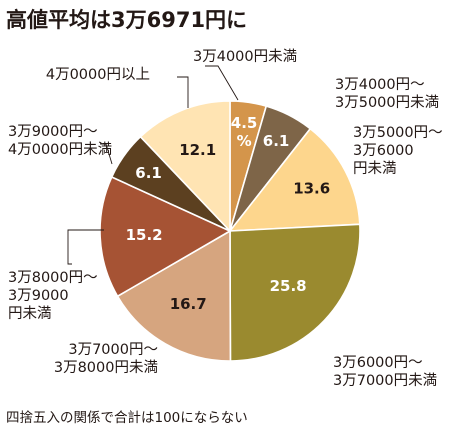 This screenshot has height=433, width=459. I want to click on slice-category-label-7: 3万9000円～ 4万0000円未満, so click(60, 141).